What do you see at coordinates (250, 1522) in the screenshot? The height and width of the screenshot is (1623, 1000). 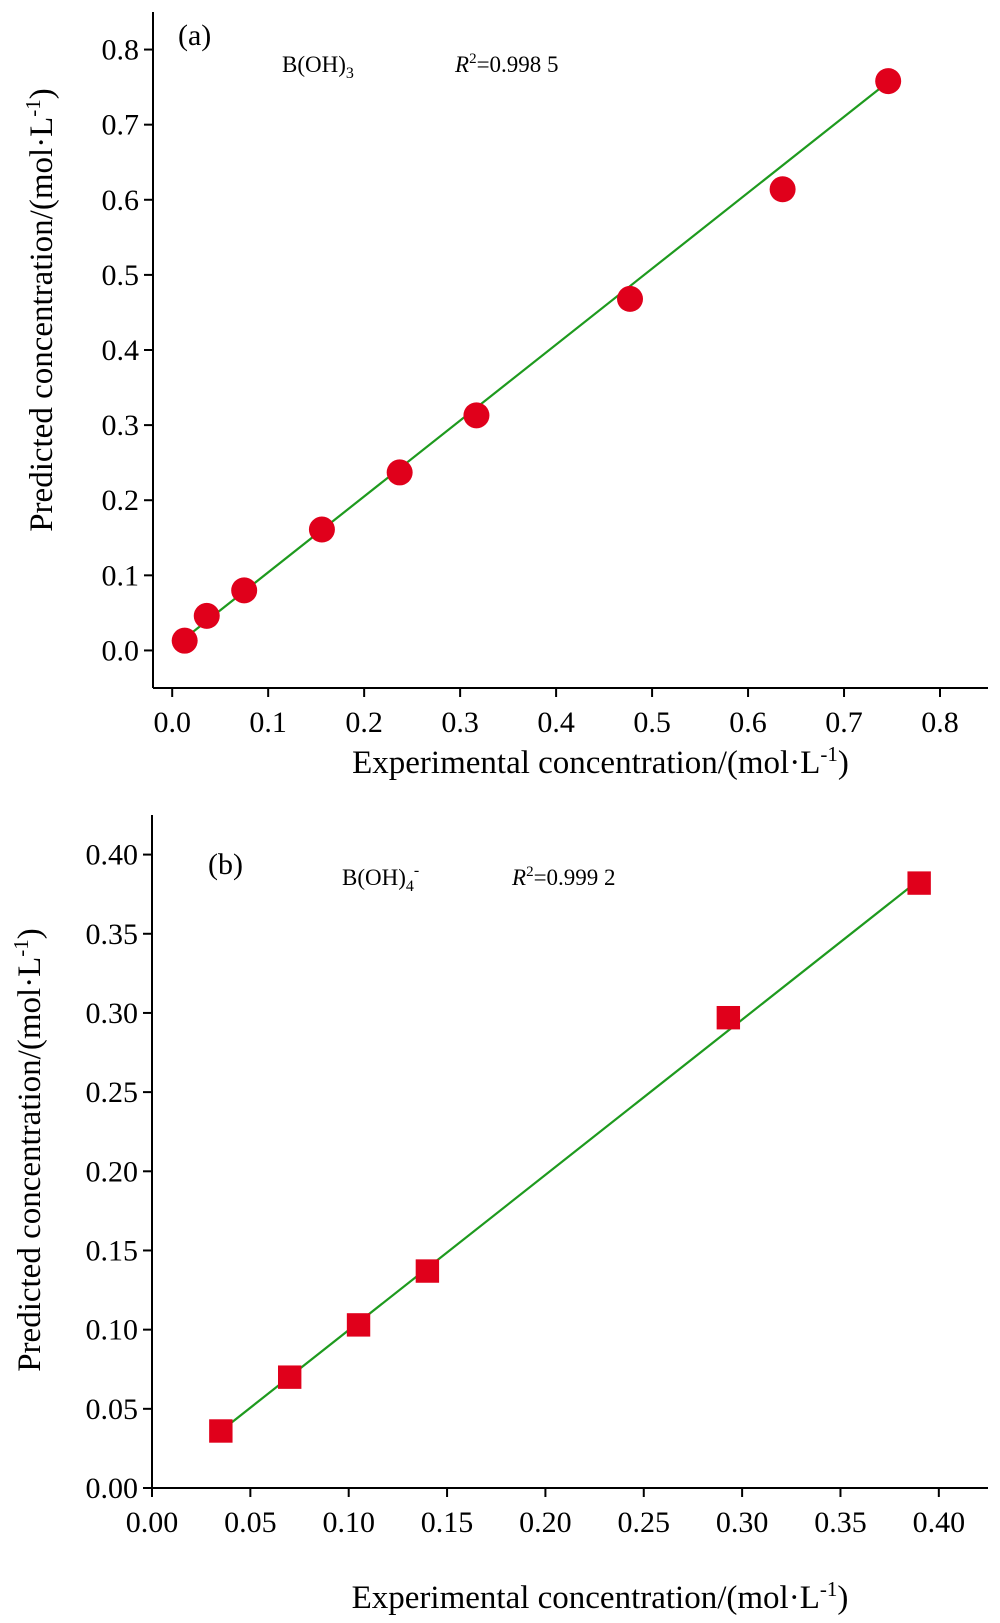 I see `x-tick-label: 0.05` at bounding box center [250, 1522].